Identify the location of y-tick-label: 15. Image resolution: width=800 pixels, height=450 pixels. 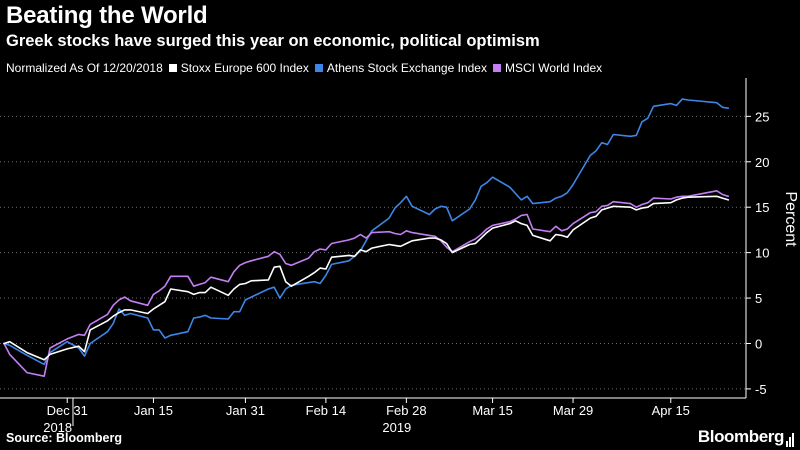
(762, 207).